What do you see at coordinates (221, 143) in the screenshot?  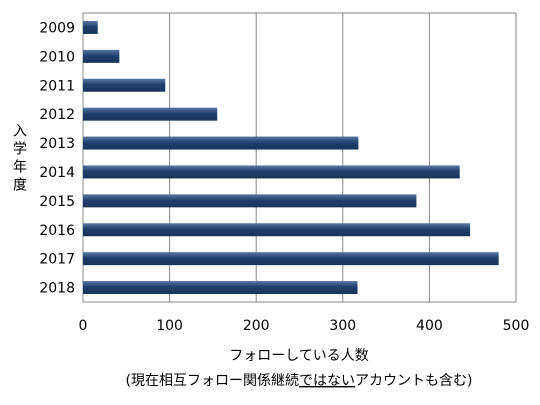 I see `bar-2013` at bounding box center [221, 143].